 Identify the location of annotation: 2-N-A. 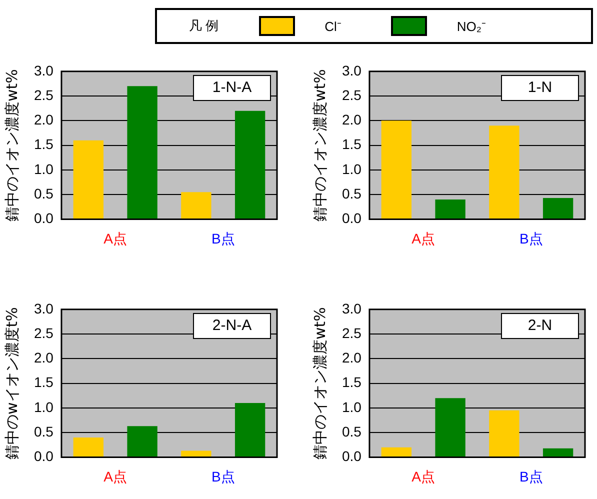
(232, 325).